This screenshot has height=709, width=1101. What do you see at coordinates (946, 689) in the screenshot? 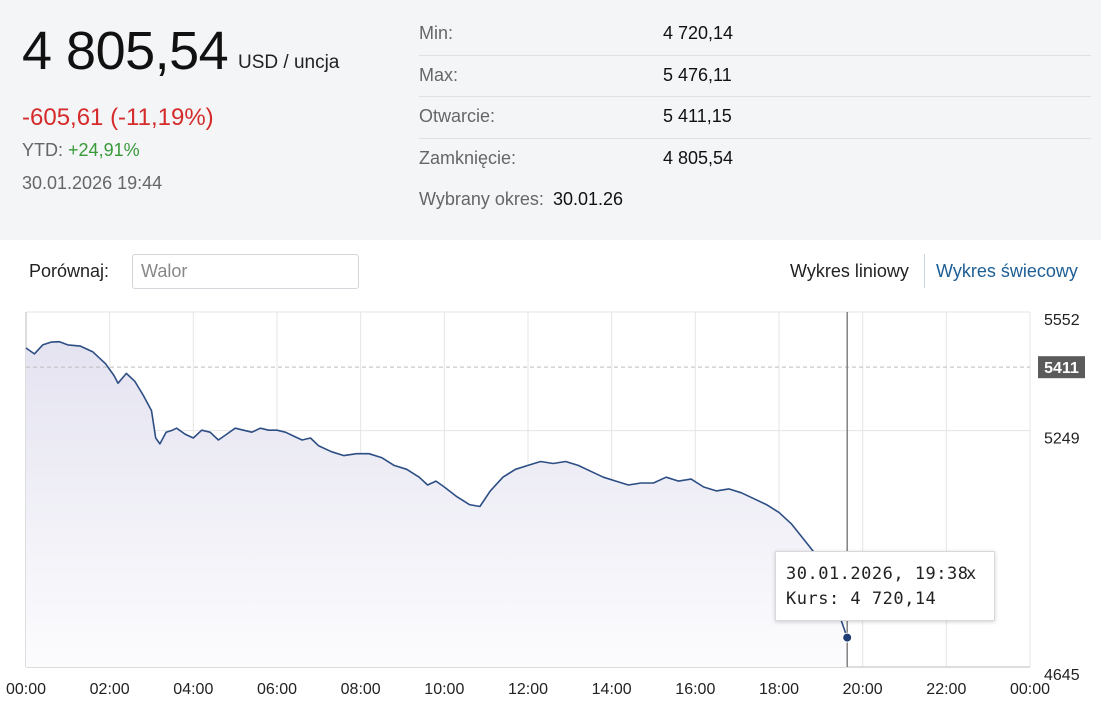
I see `x-tick-label: 22:00` at bounding box center [946, 689].